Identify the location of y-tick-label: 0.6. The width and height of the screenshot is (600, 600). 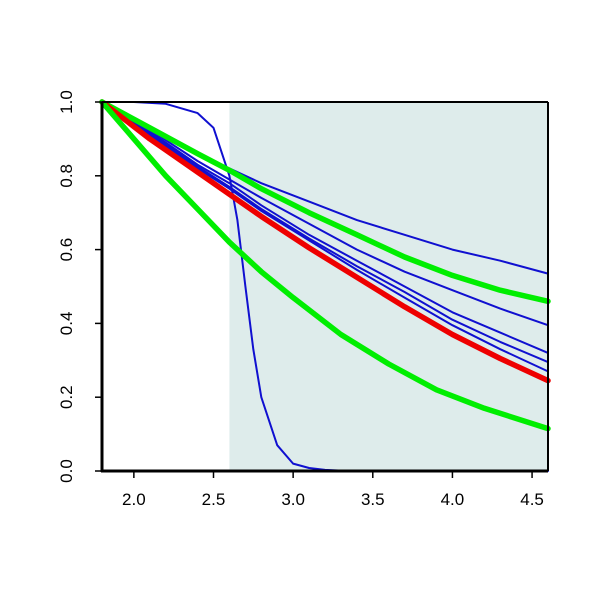
(66, 250).